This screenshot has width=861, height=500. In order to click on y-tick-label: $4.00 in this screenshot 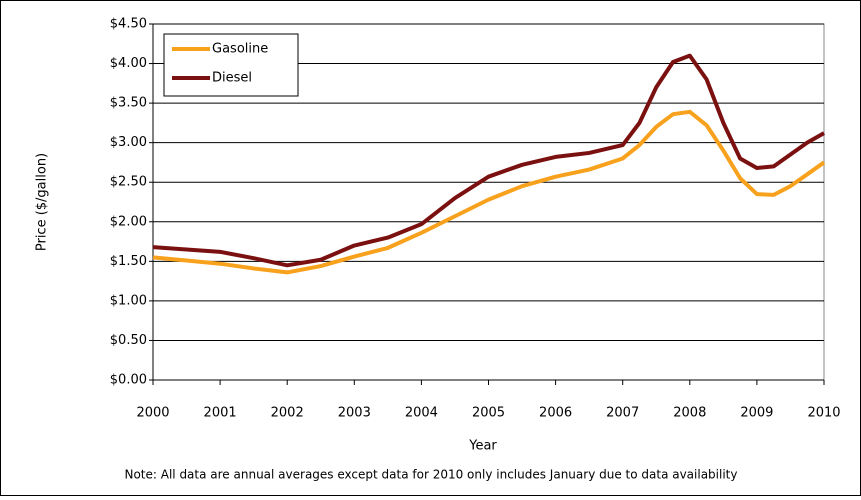, I will do `click(128, 63)`.